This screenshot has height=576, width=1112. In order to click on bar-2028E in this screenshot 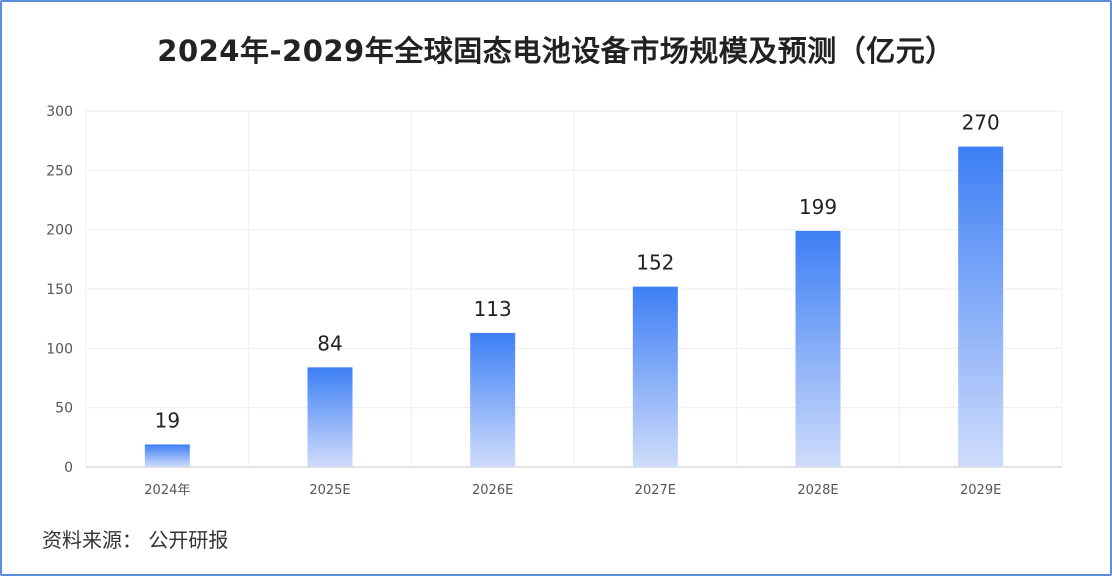, I will do `click(818, 348)`.